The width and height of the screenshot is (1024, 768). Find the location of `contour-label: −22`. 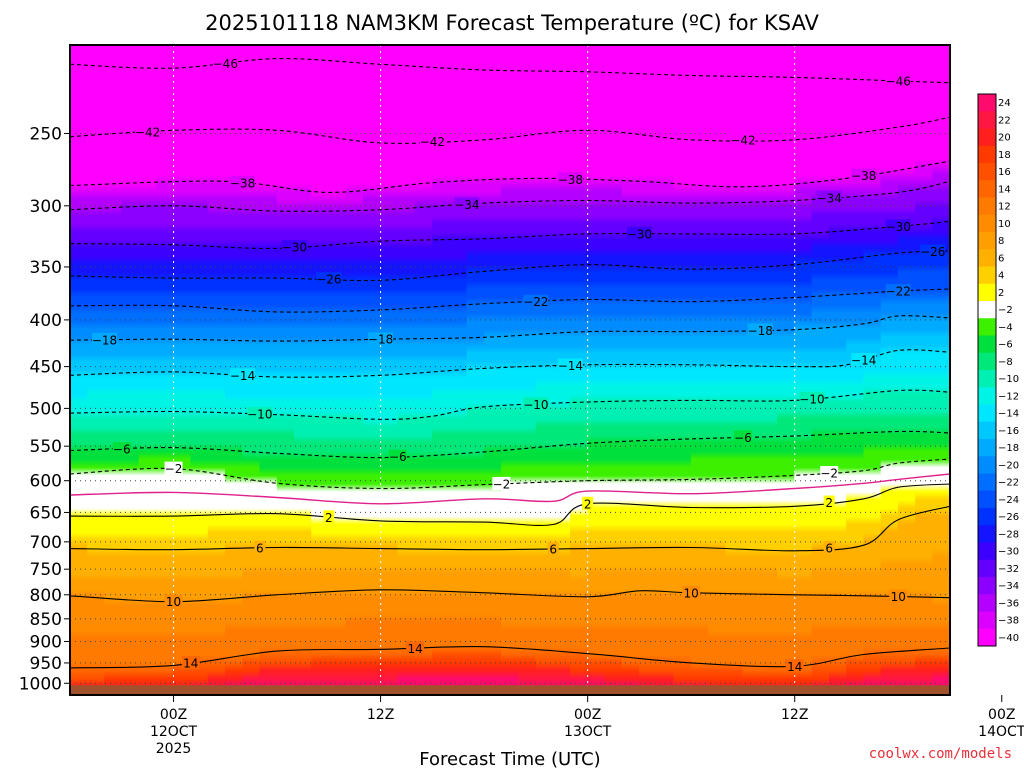

contour-label: −22 is located at coordinates (535, 302).